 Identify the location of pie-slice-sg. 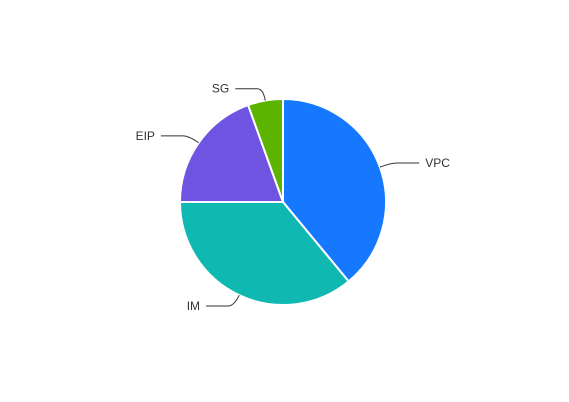
(265, 150).